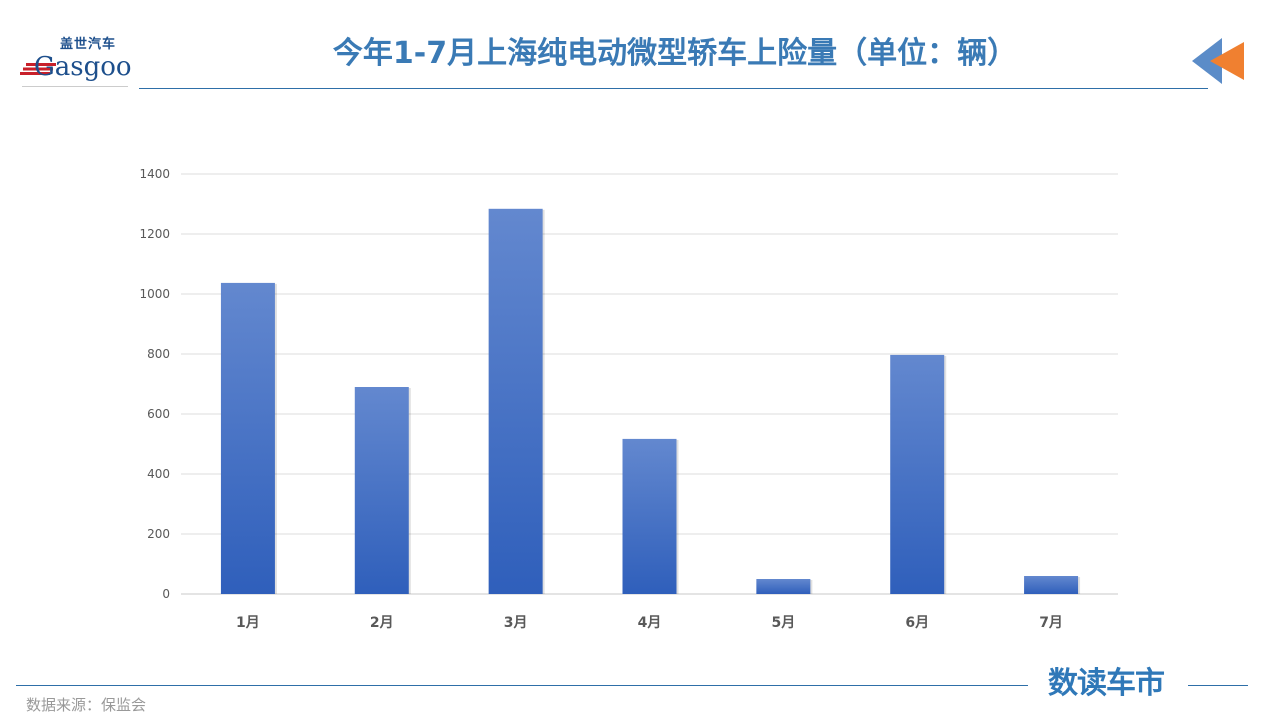 The image size is (1280, 720). What do you see at coordinates (522, 685) in the screenshot?
I see `footer-divider-left` at bounding box center [522, 685].